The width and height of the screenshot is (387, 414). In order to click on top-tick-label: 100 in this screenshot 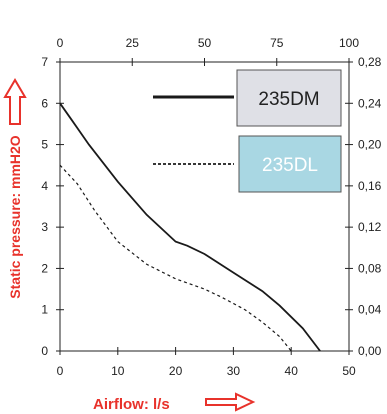, I will do `click(349, 43)`.